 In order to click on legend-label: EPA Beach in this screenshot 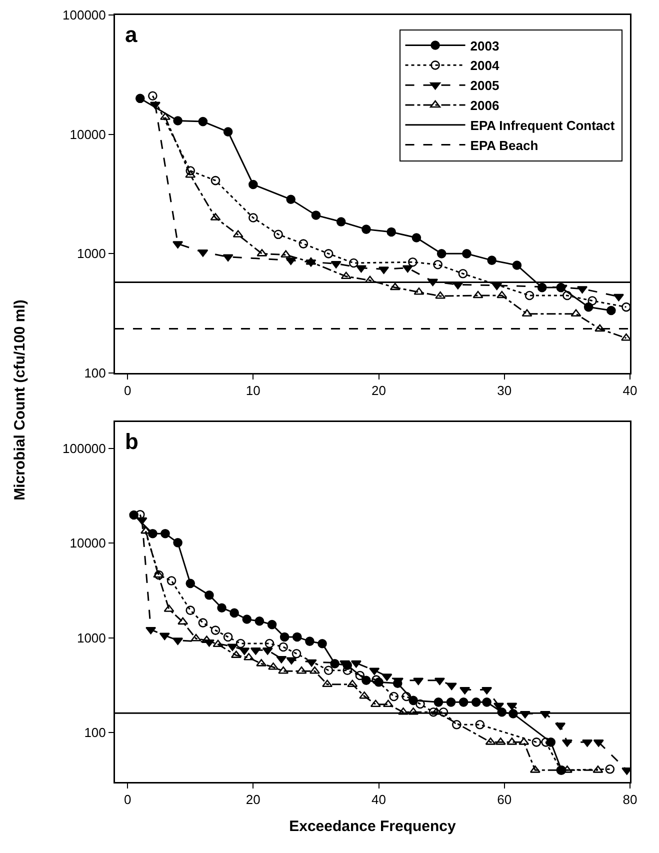, I will do `click(504, 145)`.